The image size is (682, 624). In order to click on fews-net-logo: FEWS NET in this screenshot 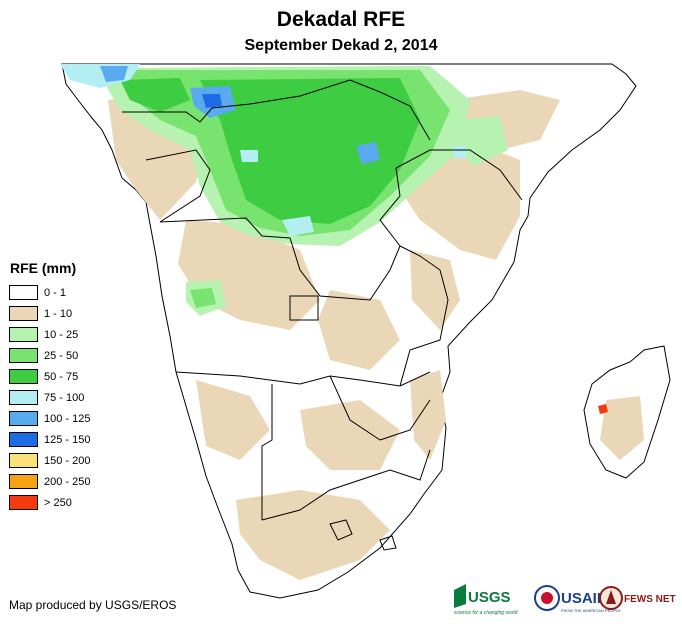, I will do `click(637, 598)`.